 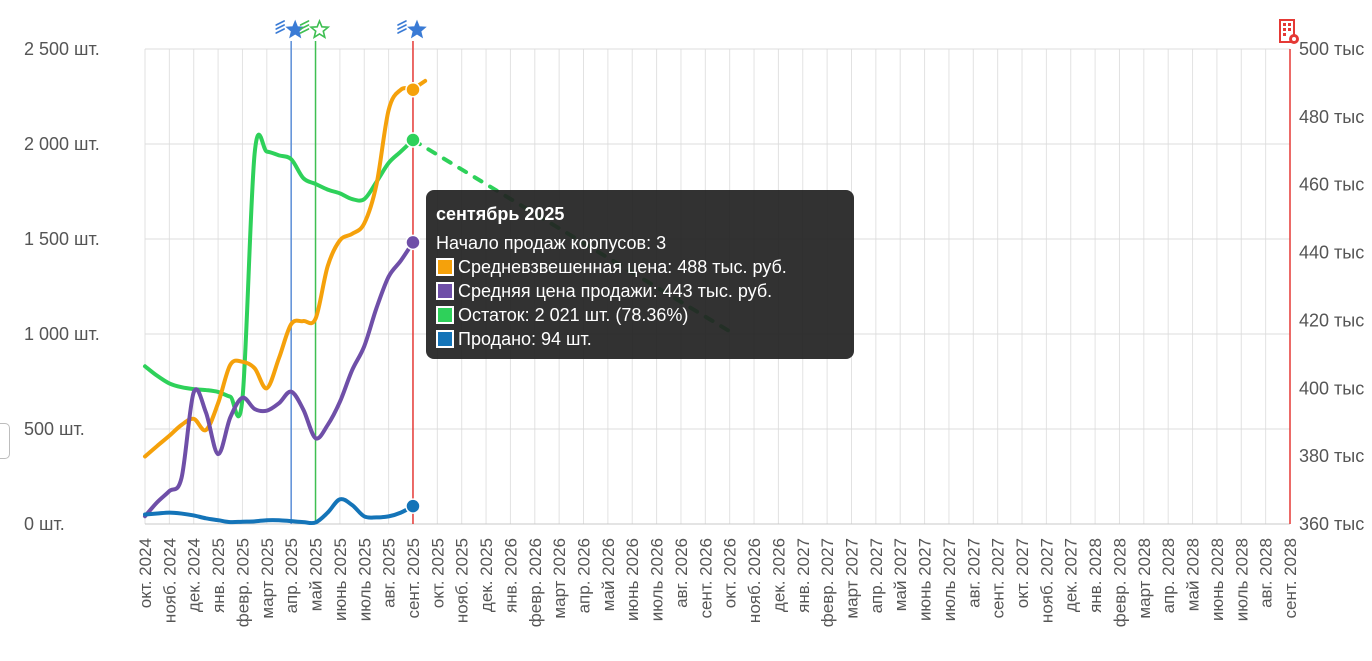 What do you see at coordinates (291, 575) in the screenshot?
I see `x-tick-label: апр. 2025` at bounding box center [291, 575].